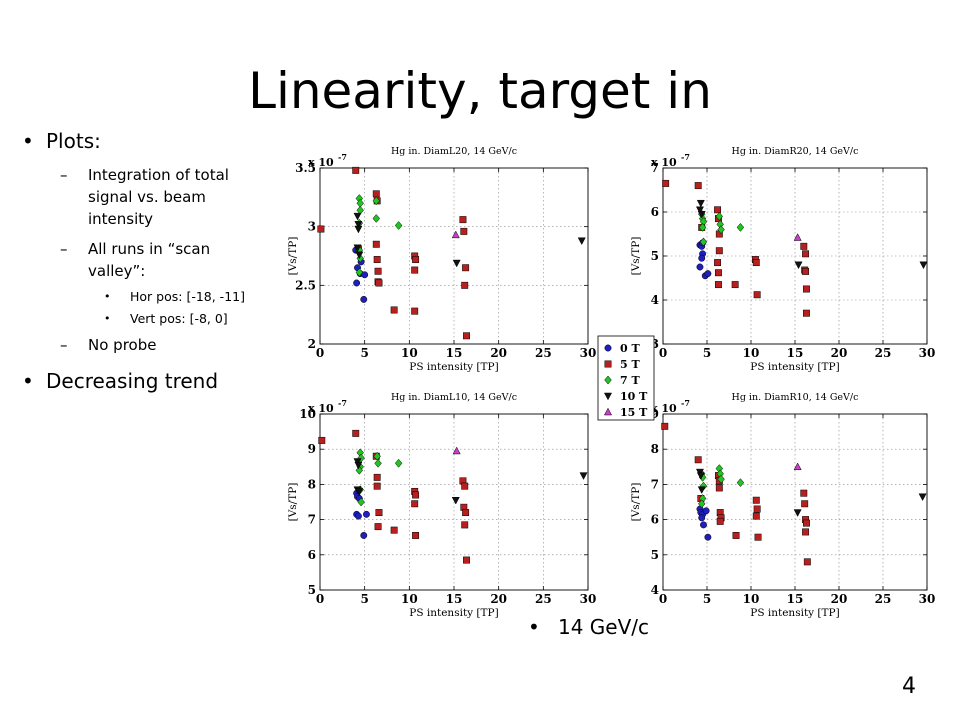 The image size is (960, 720). Describe the element at coordinates (305, 168) in the screenshot. I see `y-tick-label: 3.5` at that location.